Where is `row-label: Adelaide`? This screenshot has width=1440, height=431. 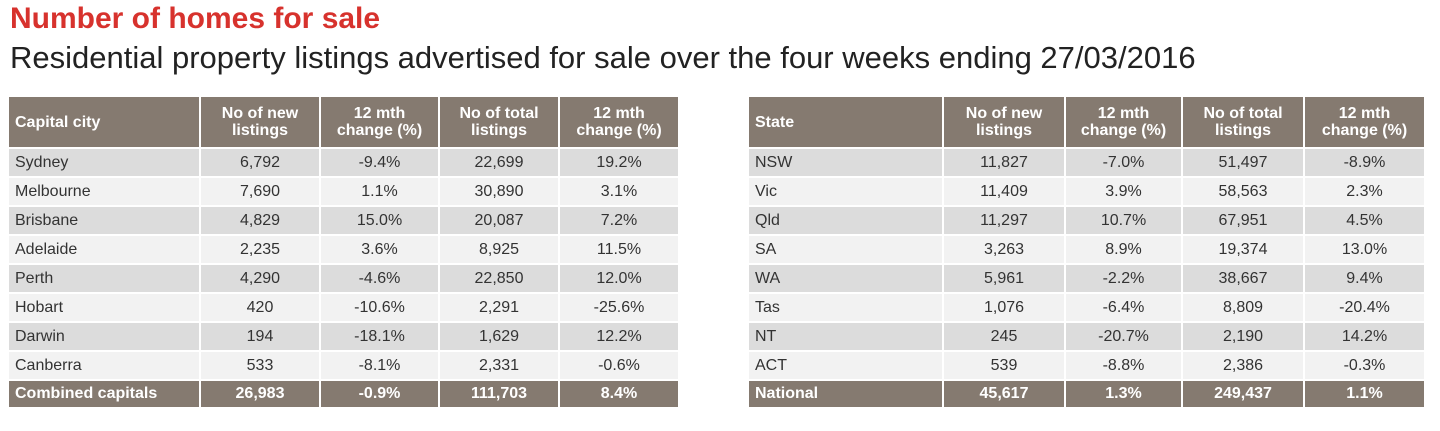
row-label: Adelaide is located at coordinates (104, 250).